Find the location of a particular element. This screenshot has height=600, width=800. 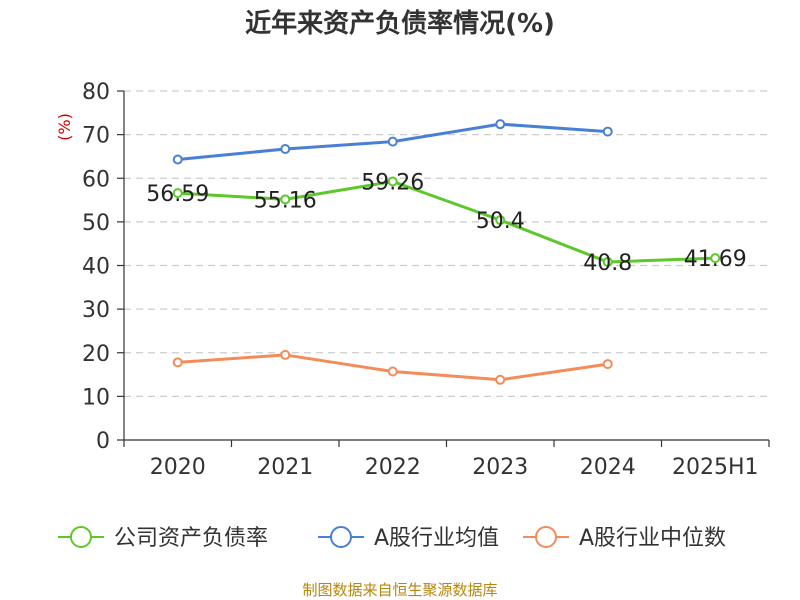

y-axis-unit: (%) is located at coordinates (64, 127).